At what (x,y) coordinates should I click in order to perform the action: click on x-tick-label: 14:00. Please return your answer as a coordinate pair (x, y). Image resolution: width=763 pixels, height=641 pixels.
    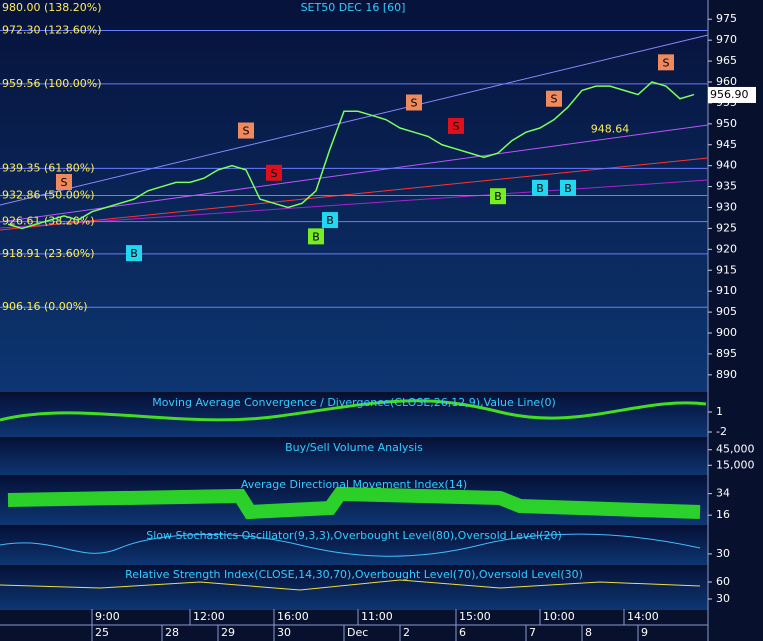
    Looking at the image, I should click on (643, 616).